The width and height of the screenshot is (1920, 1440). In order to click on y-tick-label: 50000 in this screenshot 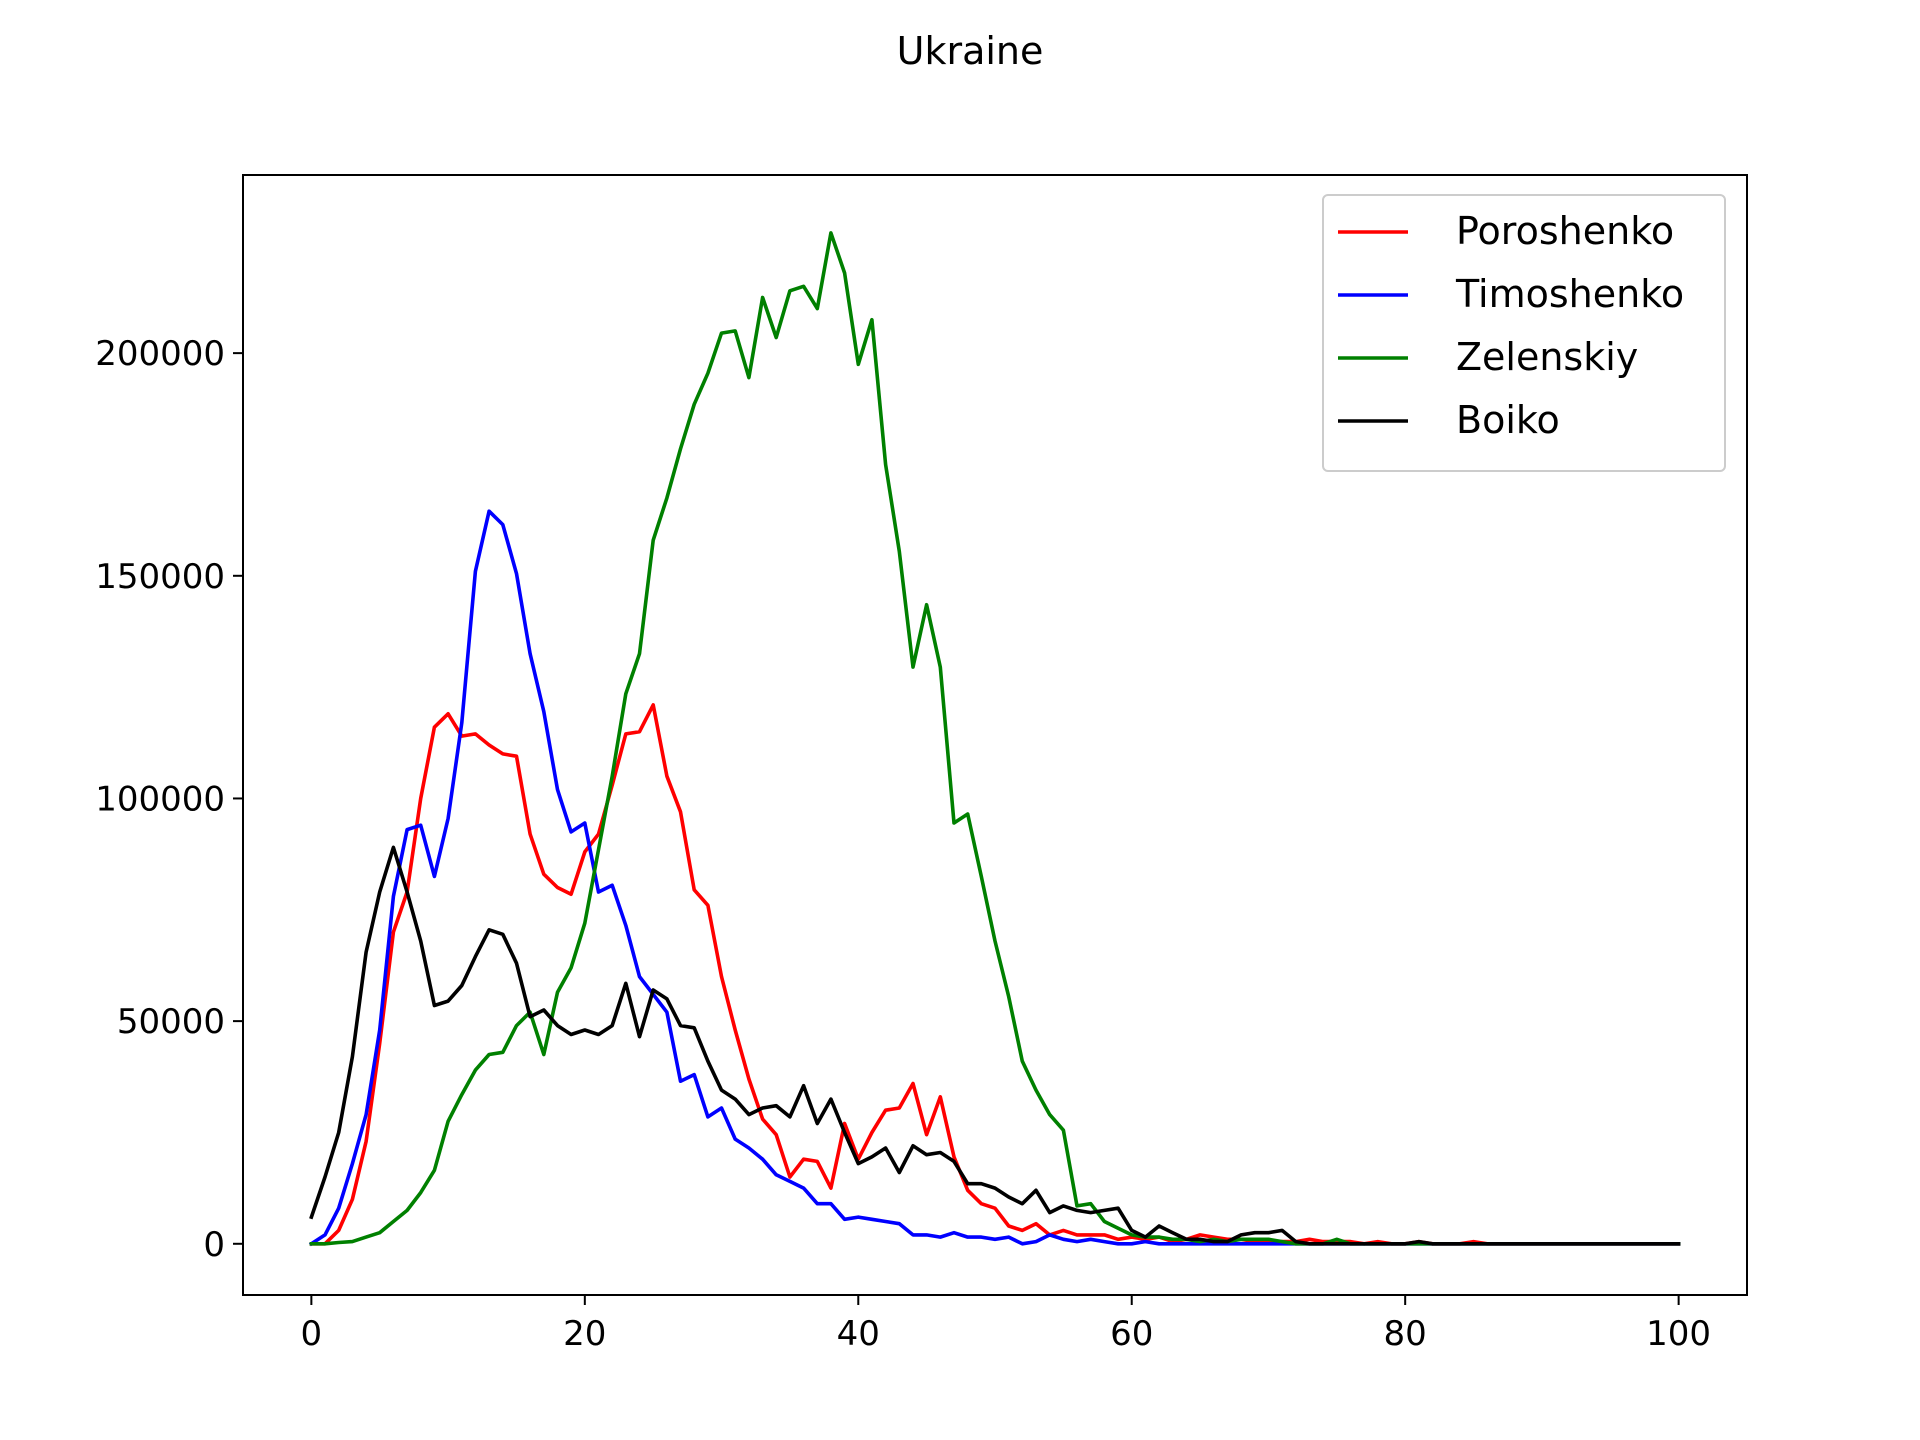, I will do `click(171, 1022)`.